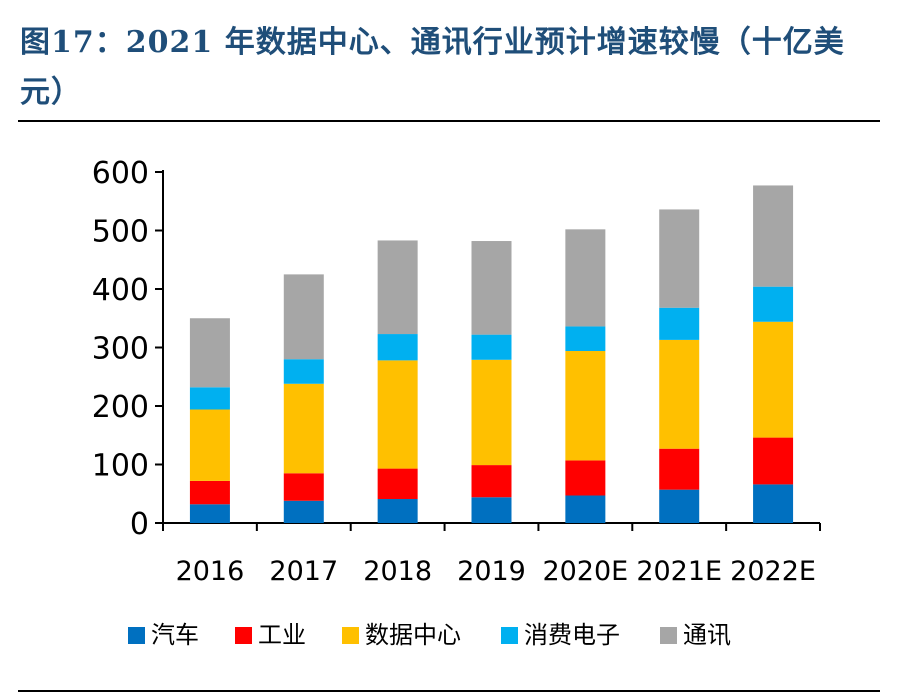 The height and width of the screenshot is (700, 900). Describe the element at coordinates (350, 635) in the screenshot. I see `legend-swatch-数据中心` at that location.